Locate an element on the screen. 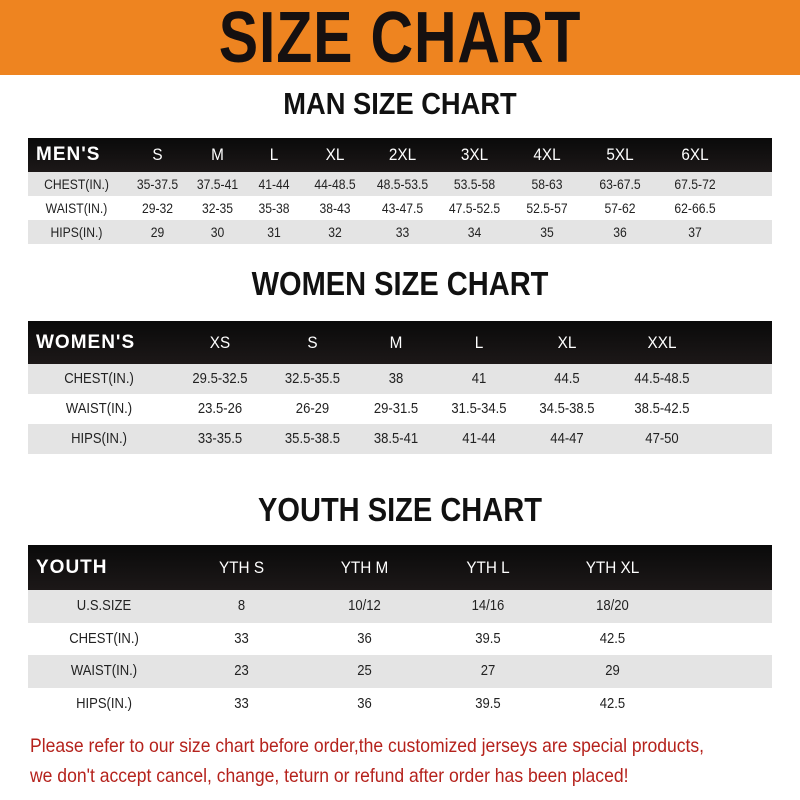 The height and width of the screenshot is (800, 800). size-header: 5XL is located at coordinates (620, 154).